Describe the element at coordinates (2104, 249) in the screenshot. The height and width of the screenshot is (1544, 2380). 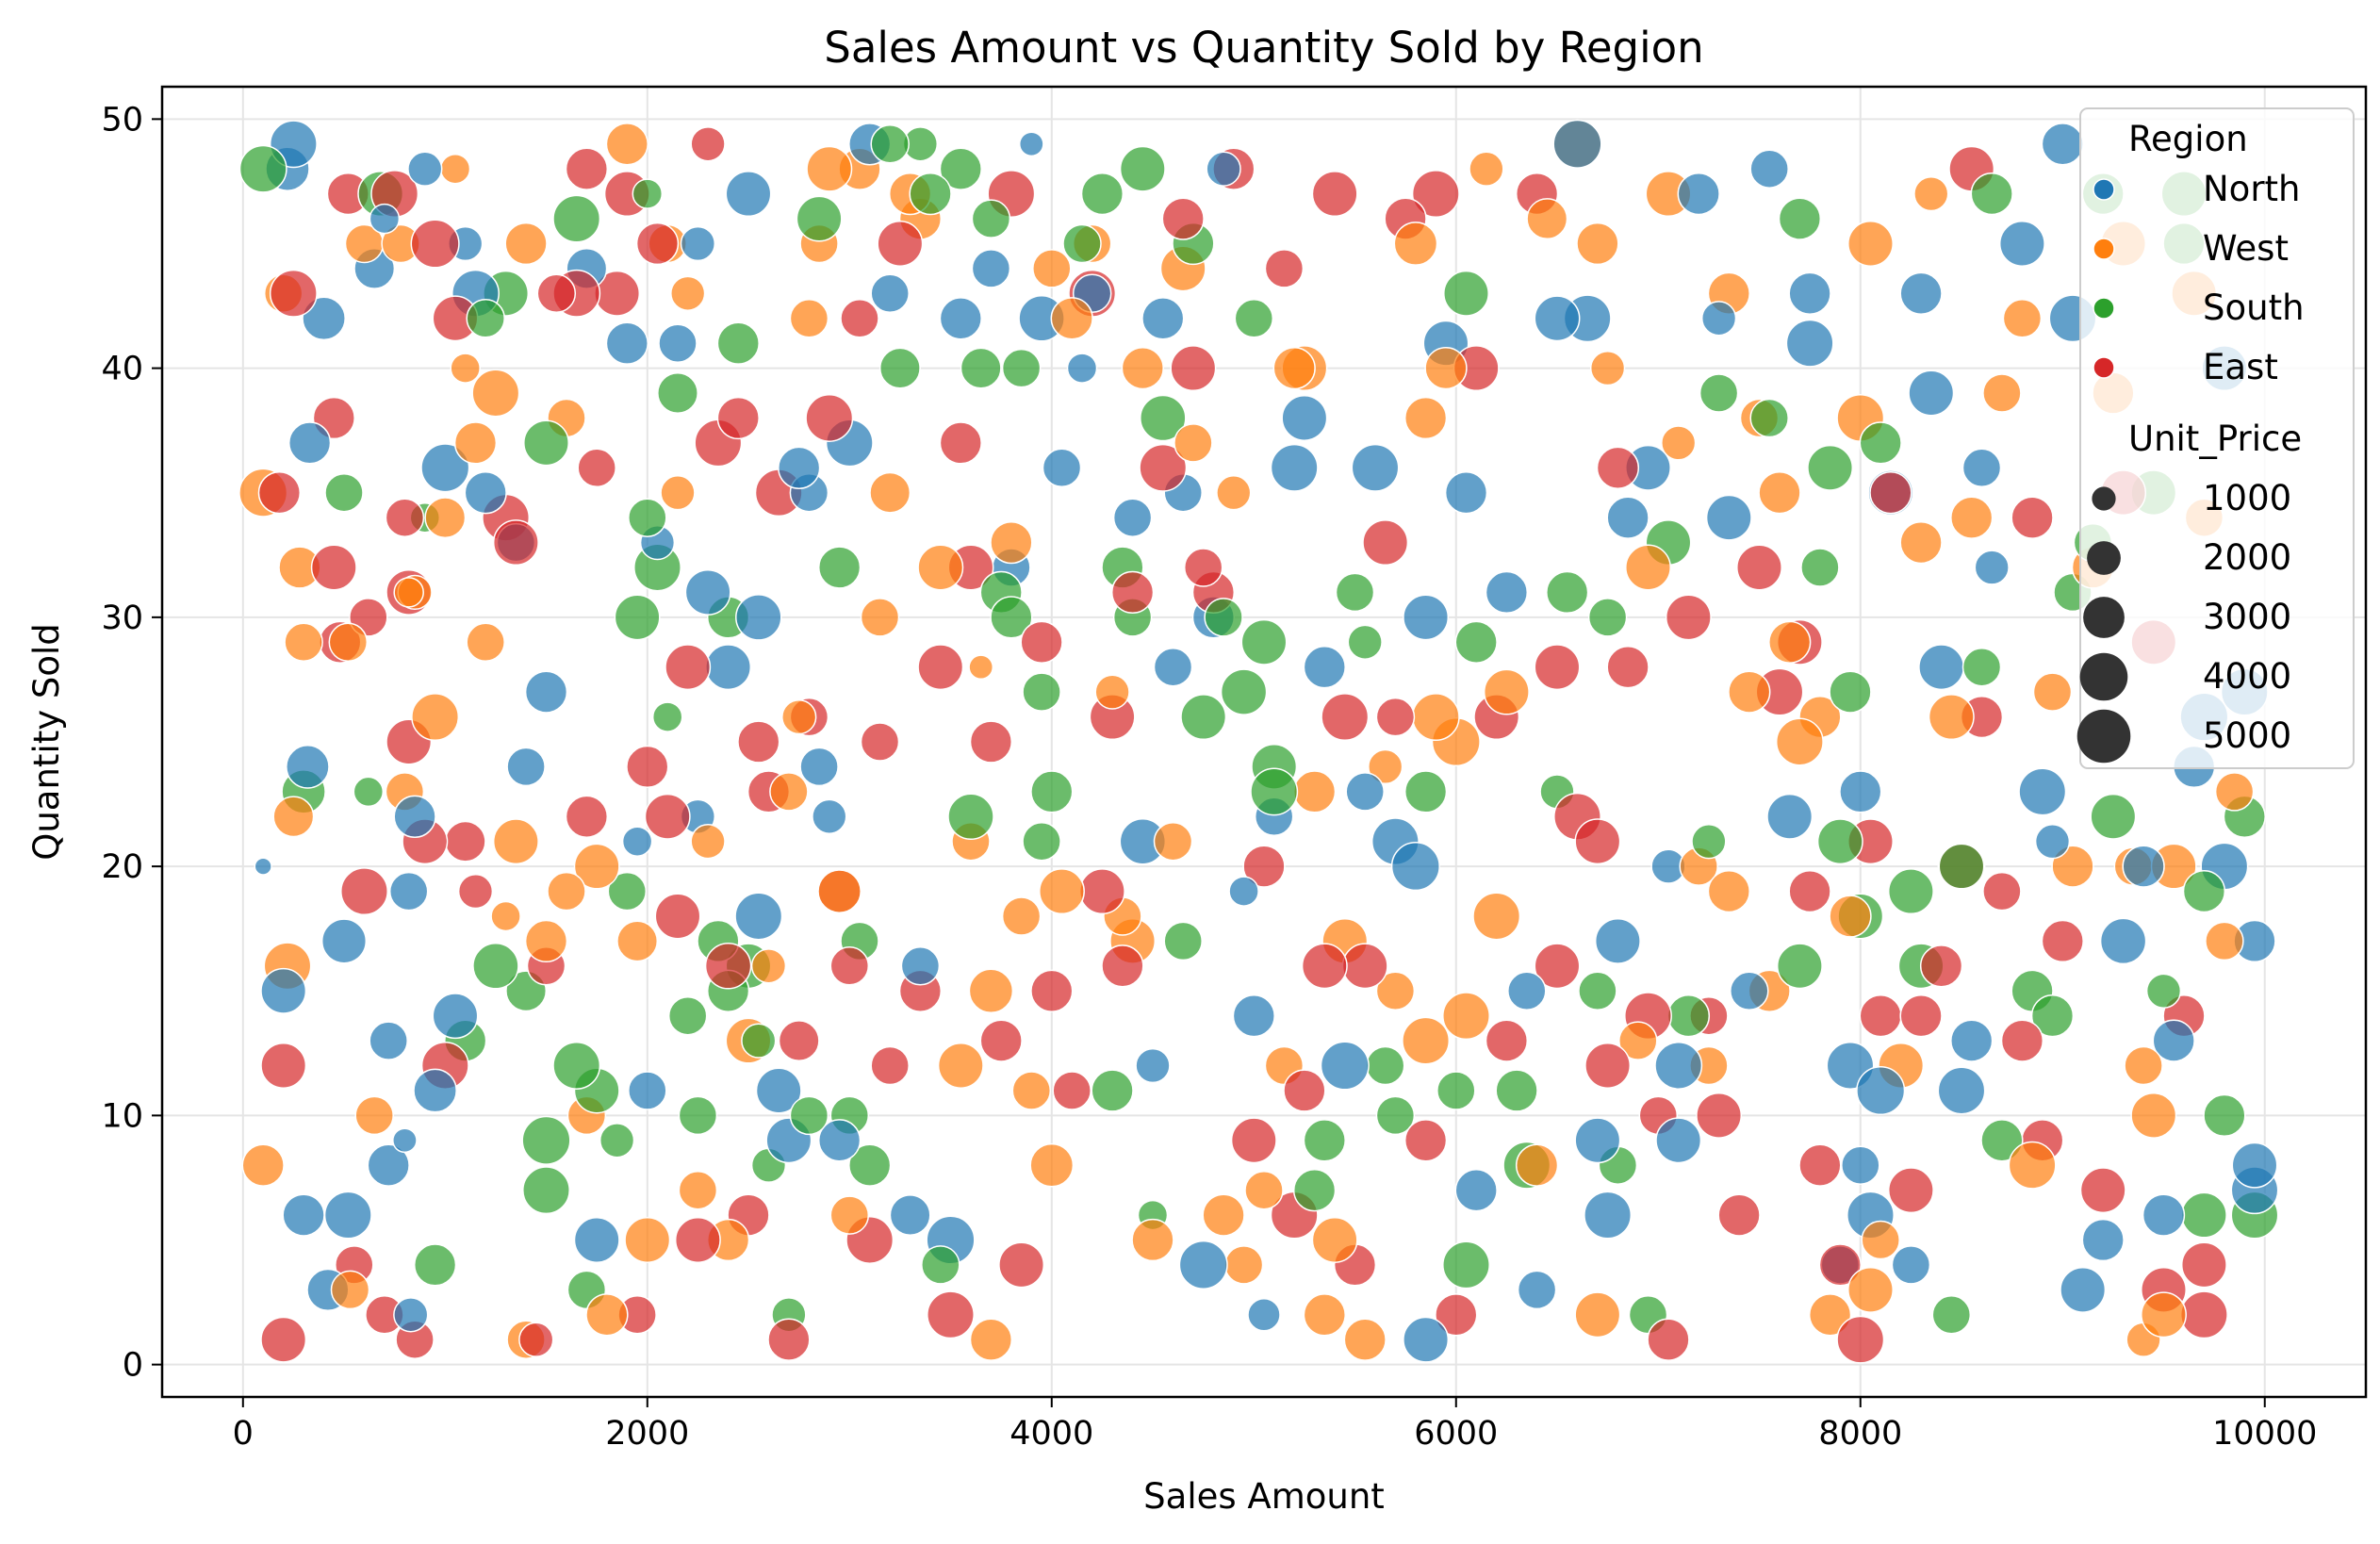
I see `legend-marker-west` at that location.